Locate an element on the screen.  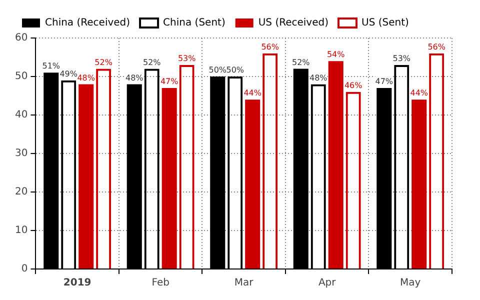
data-label: 46% is located at coordinates (353, 85).